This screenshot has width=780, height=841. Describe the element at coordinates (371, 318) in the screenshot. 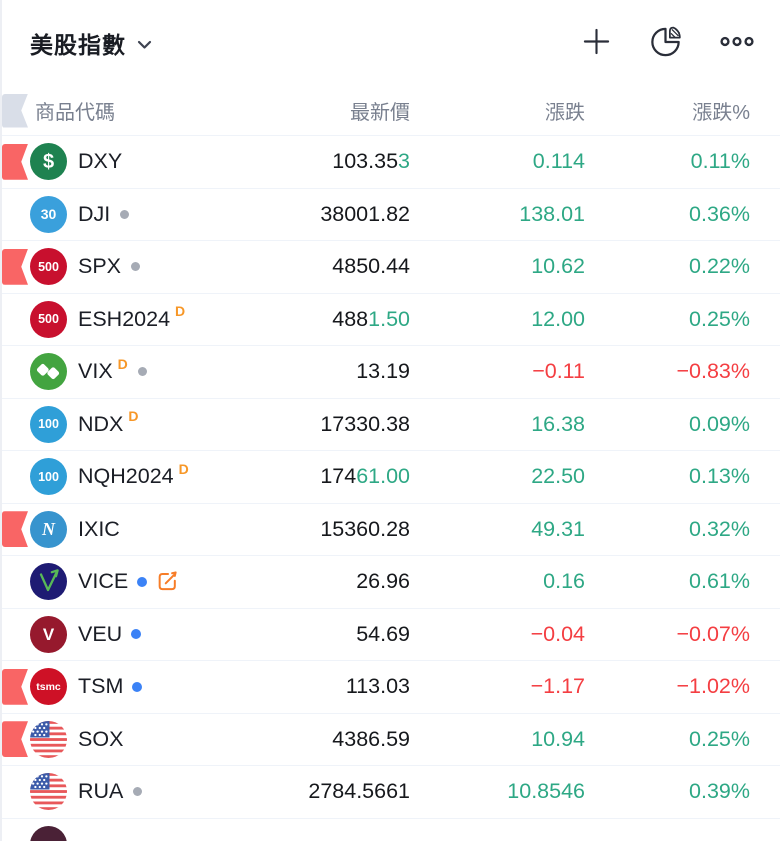

I see `last-price: 4881.50` at that location.